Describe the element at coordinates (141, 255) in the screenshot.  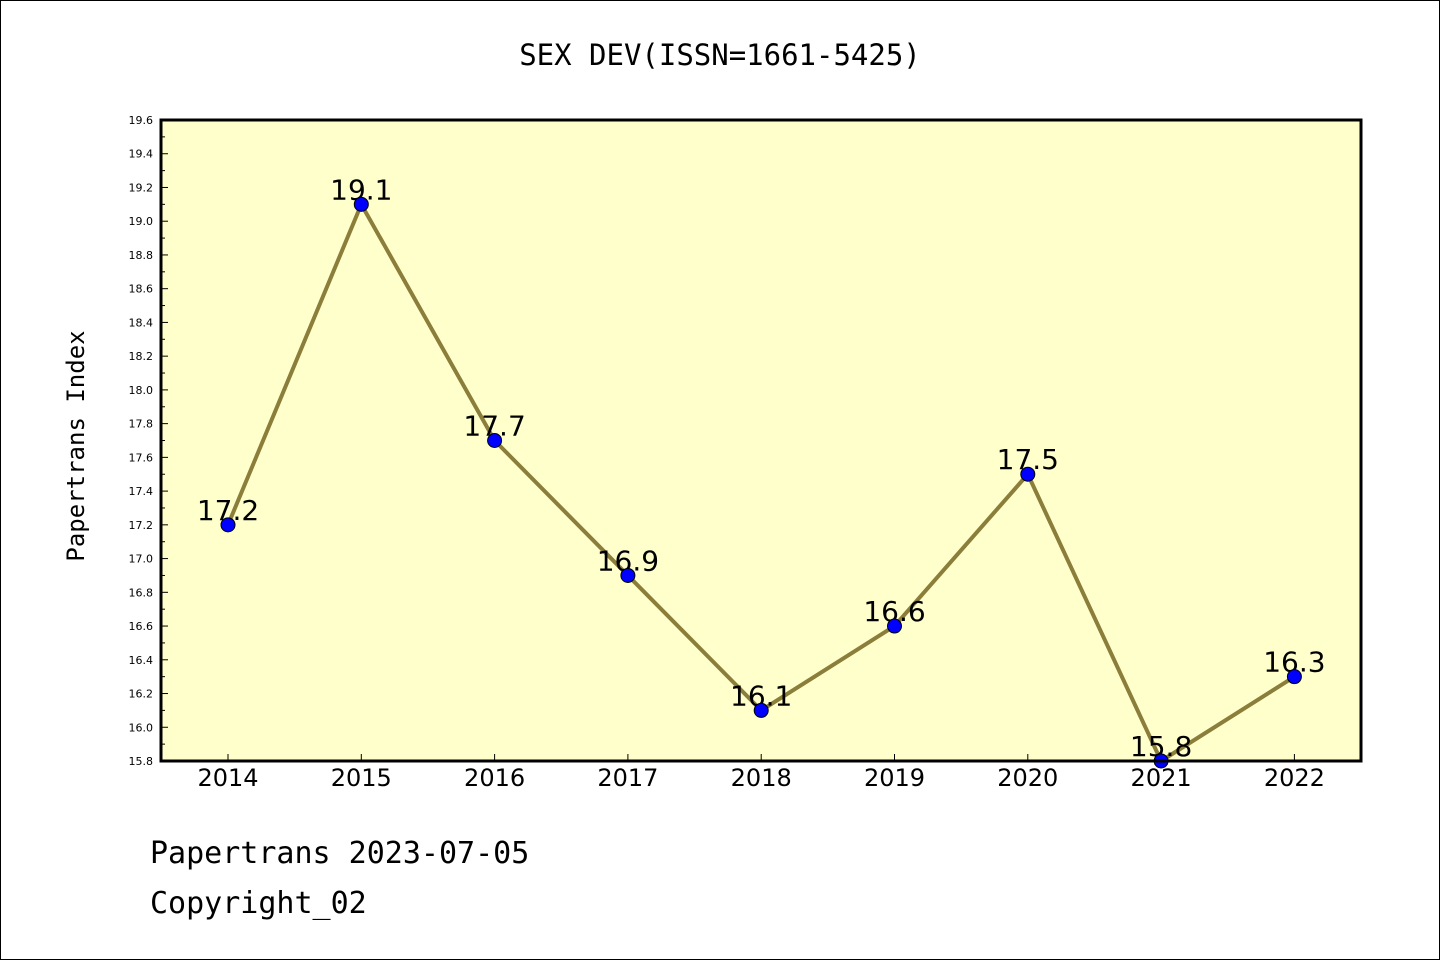
I see `y-tick-label: 18.8` at that location.